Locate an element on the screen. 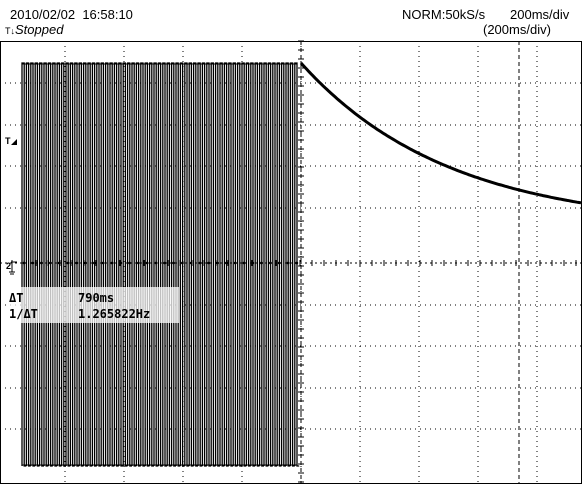  ground-marker: 2 is located at coordinates (11, 268).